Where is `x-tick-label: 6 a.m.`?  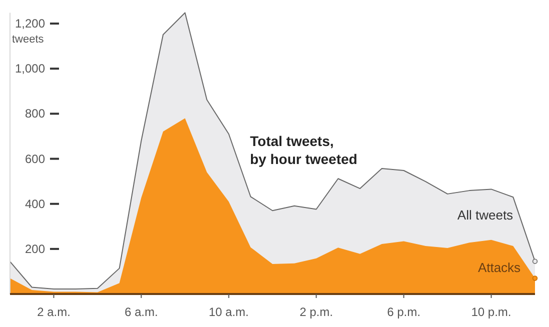 x-tick-label: 6 a.m. is located at coordinates (141, 312).